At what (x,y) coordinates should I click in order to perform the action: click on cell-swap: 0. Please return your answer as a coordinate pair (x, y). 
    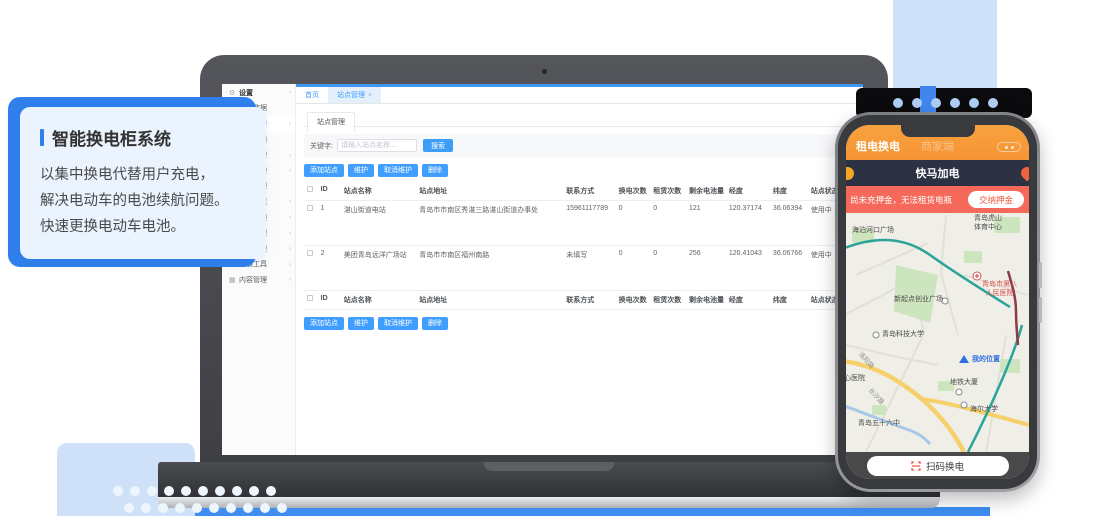
    Looking at the image, I should click on (633, 268).